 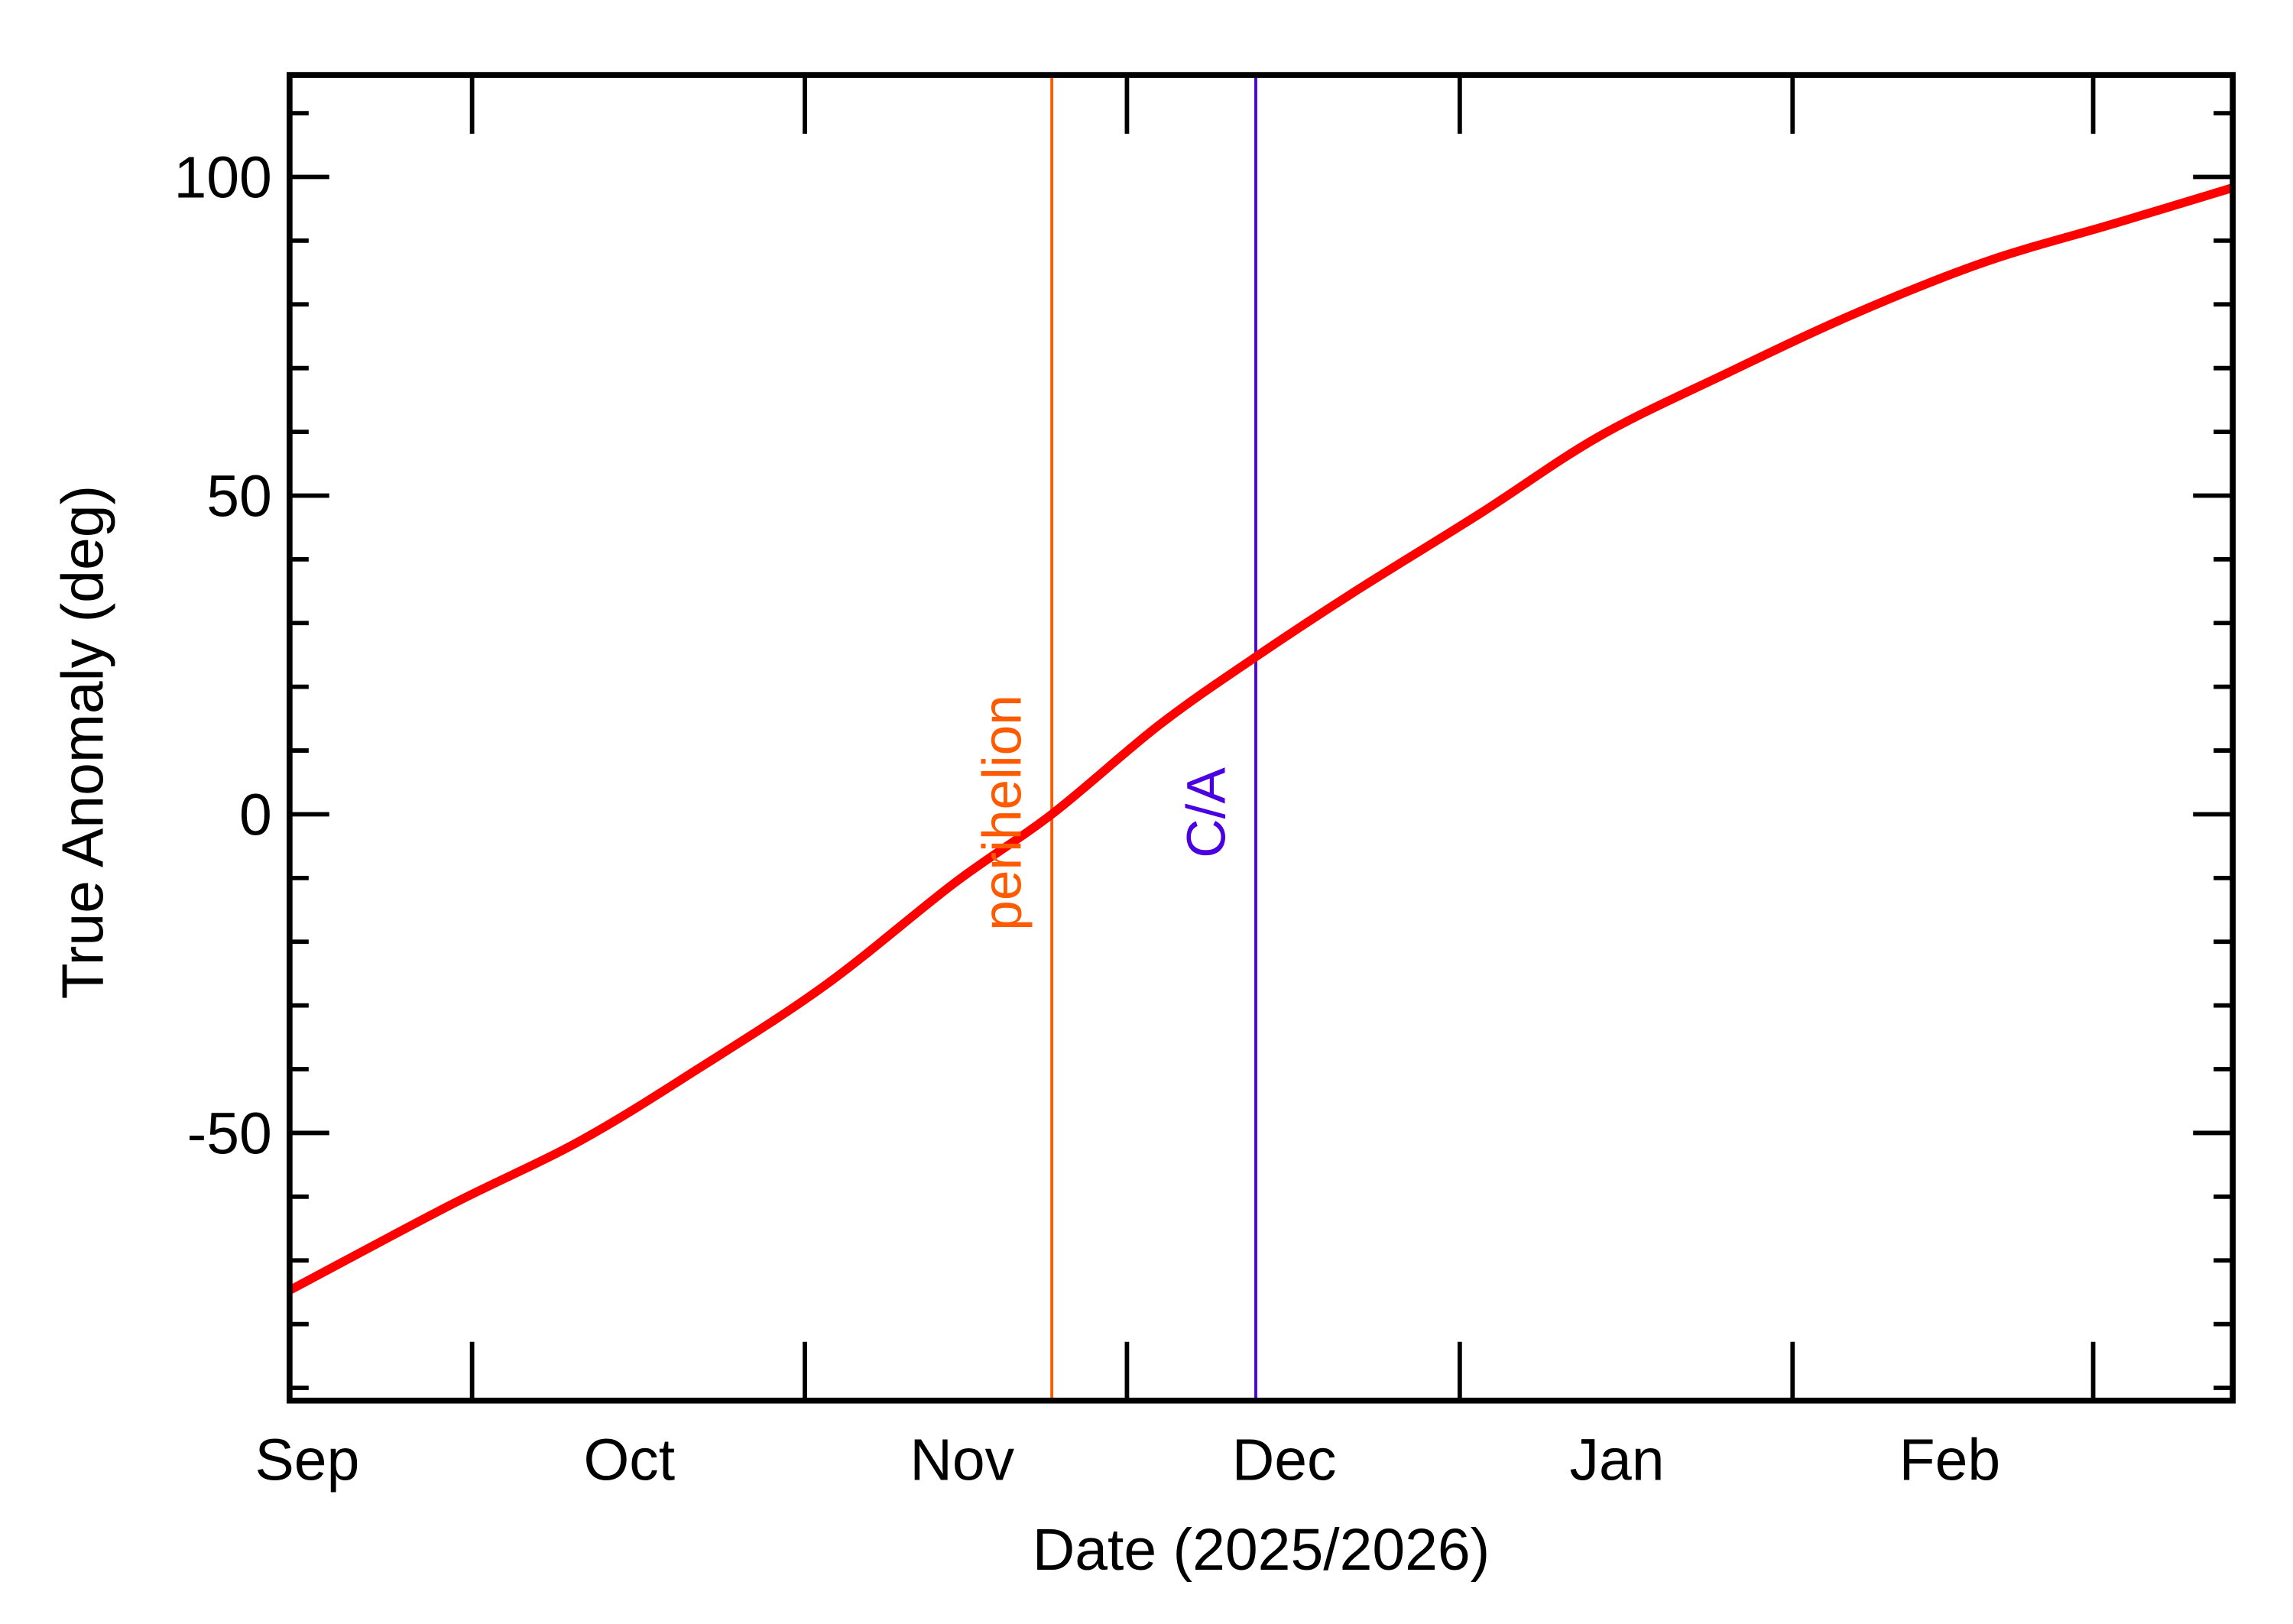 What do you see at coordinates (1003, 813) in the screenshot?
I see `annotation-label: perihelion` at bounding box center [1003, 813].